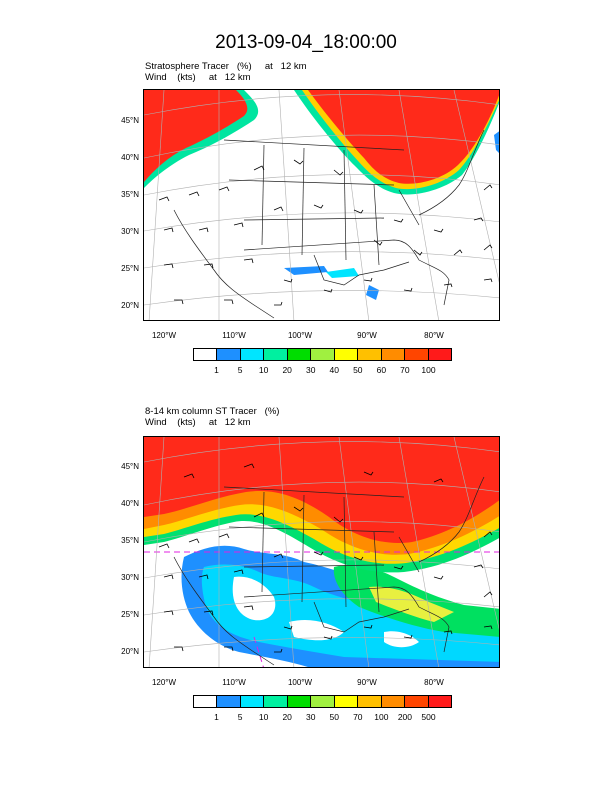 This screenshot has height=792, width=612. What do you see at coordinates (130, 120) in the screenshot?
I see `panel-1-lat-label: 45°N` at bounding box center [130, 120].